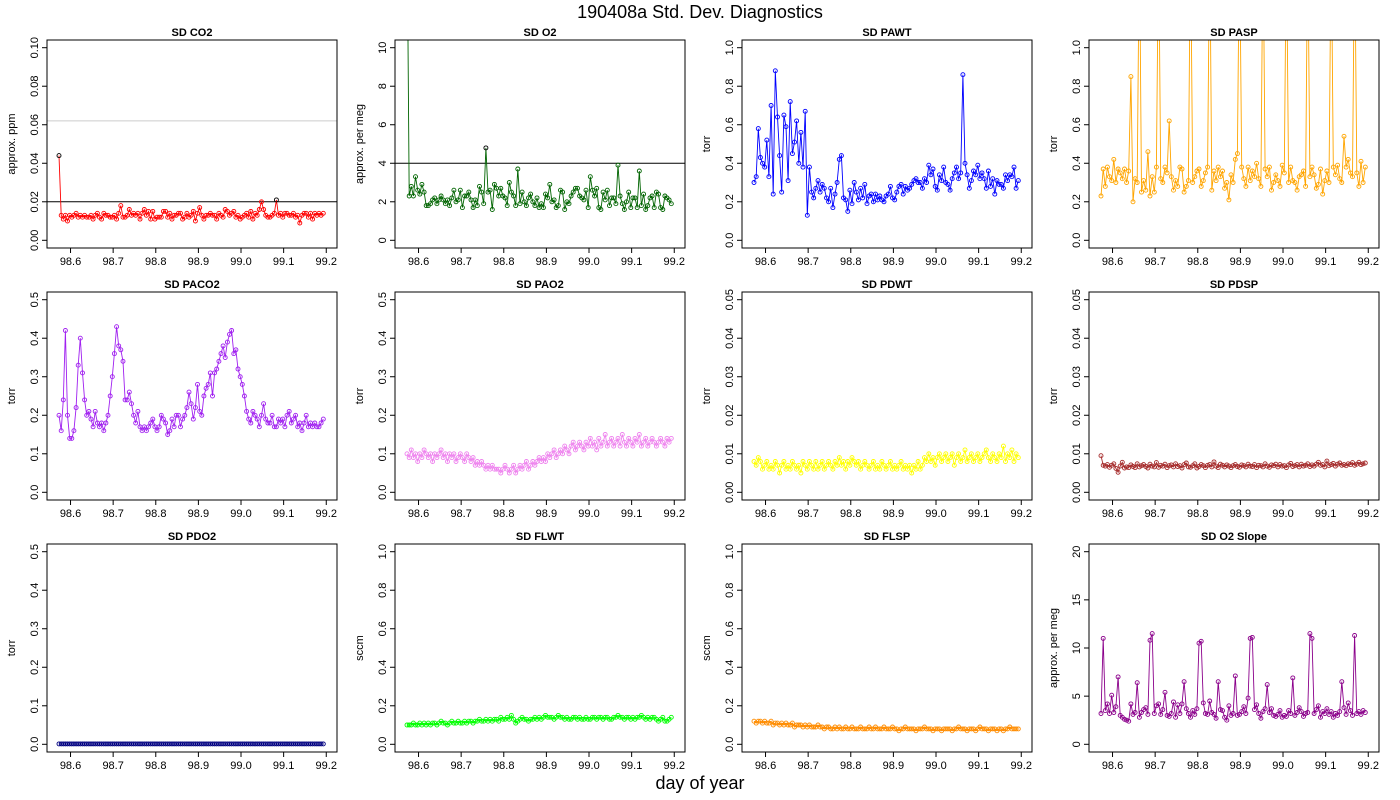 The width and height of the screenshot is (1400, 800). Describe the element at coordinates (707, 395) in the screenshot. I see `y-axis-label: torr` at that location.